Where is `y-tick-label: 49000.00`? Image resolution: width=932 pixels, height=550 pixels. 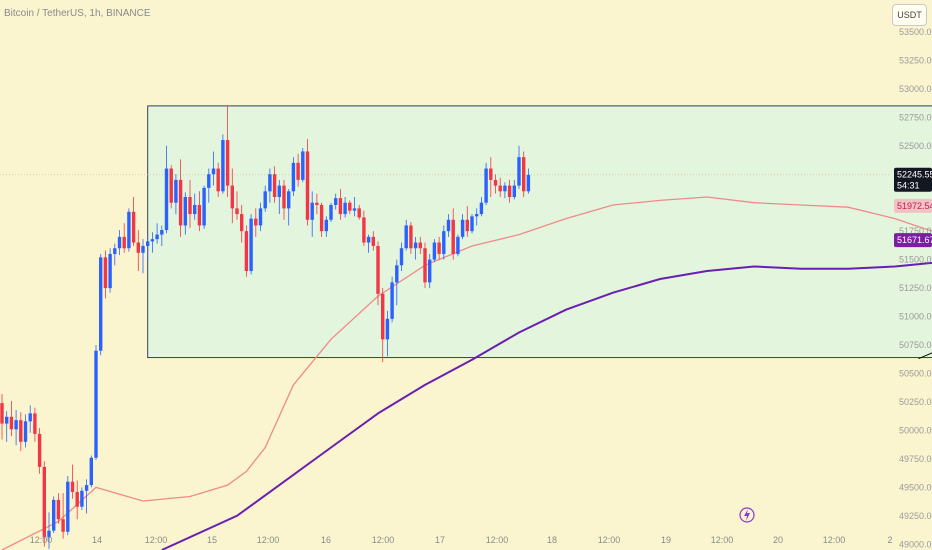 y-tick-label: 49000.00 is located at coordinates (915, 544).